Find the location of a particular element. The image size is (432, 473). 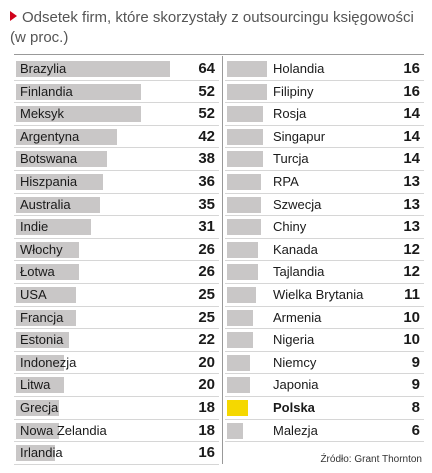

value-label: 9 is located at coordinates (415, 385).